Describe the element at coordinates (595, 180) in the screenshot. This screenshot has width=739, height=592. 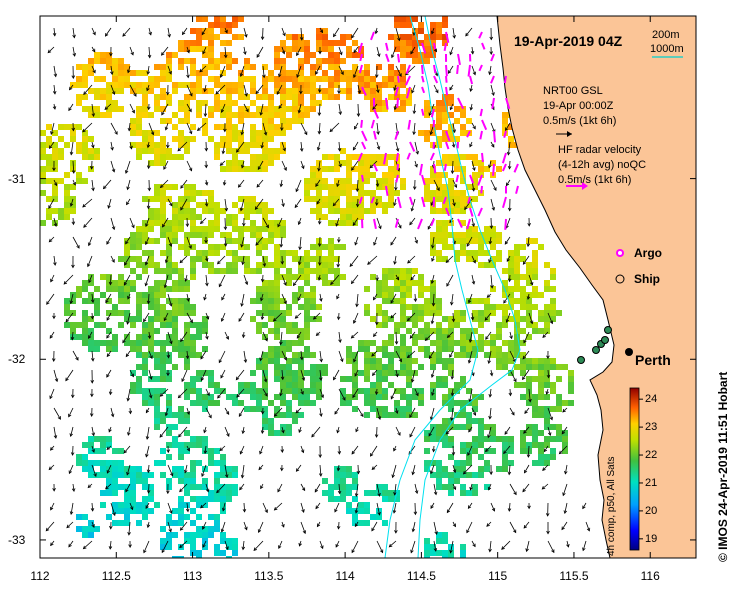
I see `hf-scale: 0.5m/s (1kt 6h)` at that location.